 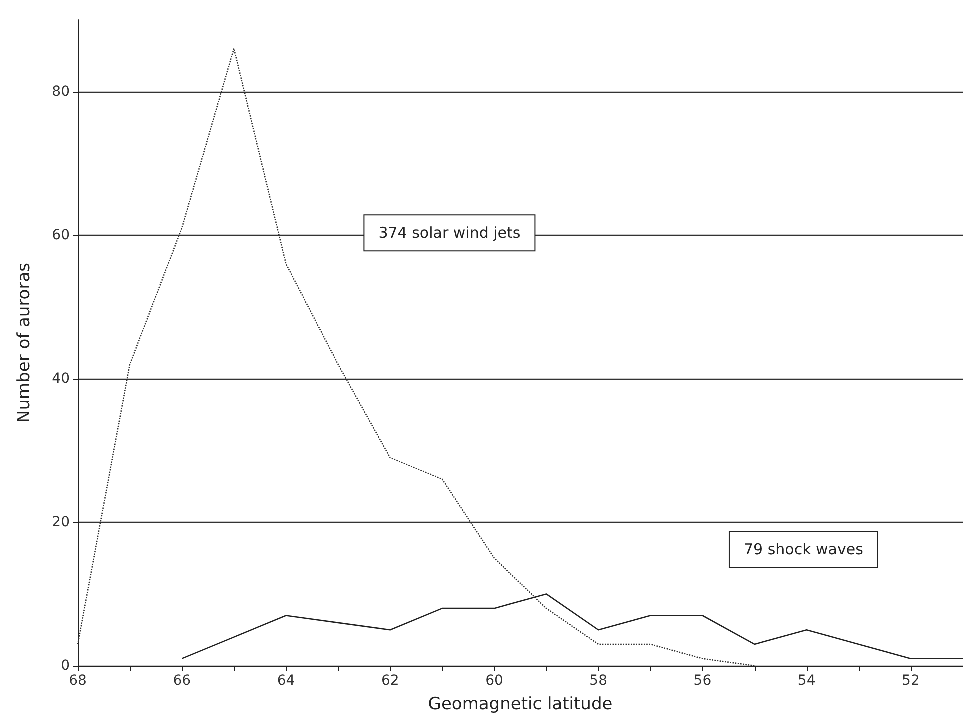 What do you see at coordinates (599, 681) in the screenshot?
I see `x-tick-label: 58` at bounding box center [599, 681].